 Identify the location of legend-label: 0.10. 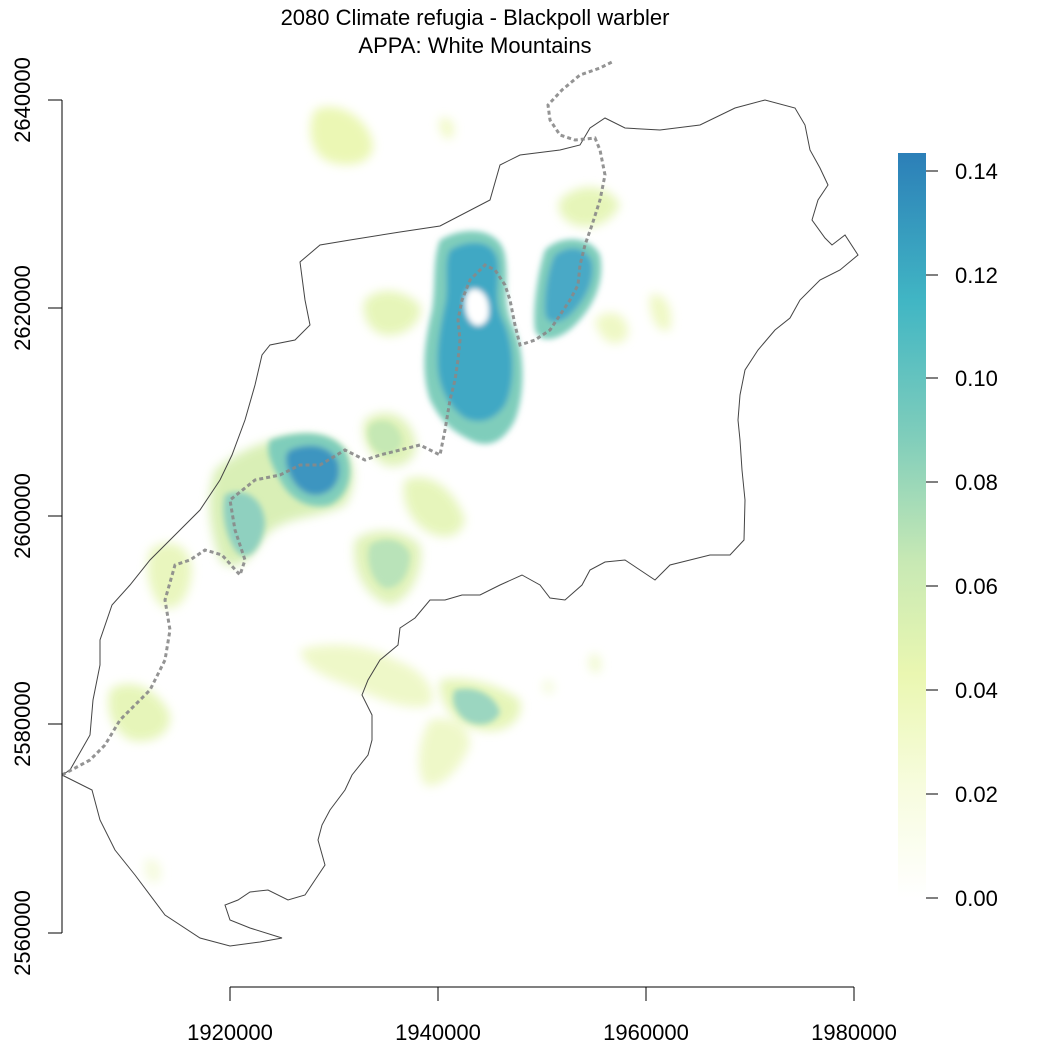
(976, 378).